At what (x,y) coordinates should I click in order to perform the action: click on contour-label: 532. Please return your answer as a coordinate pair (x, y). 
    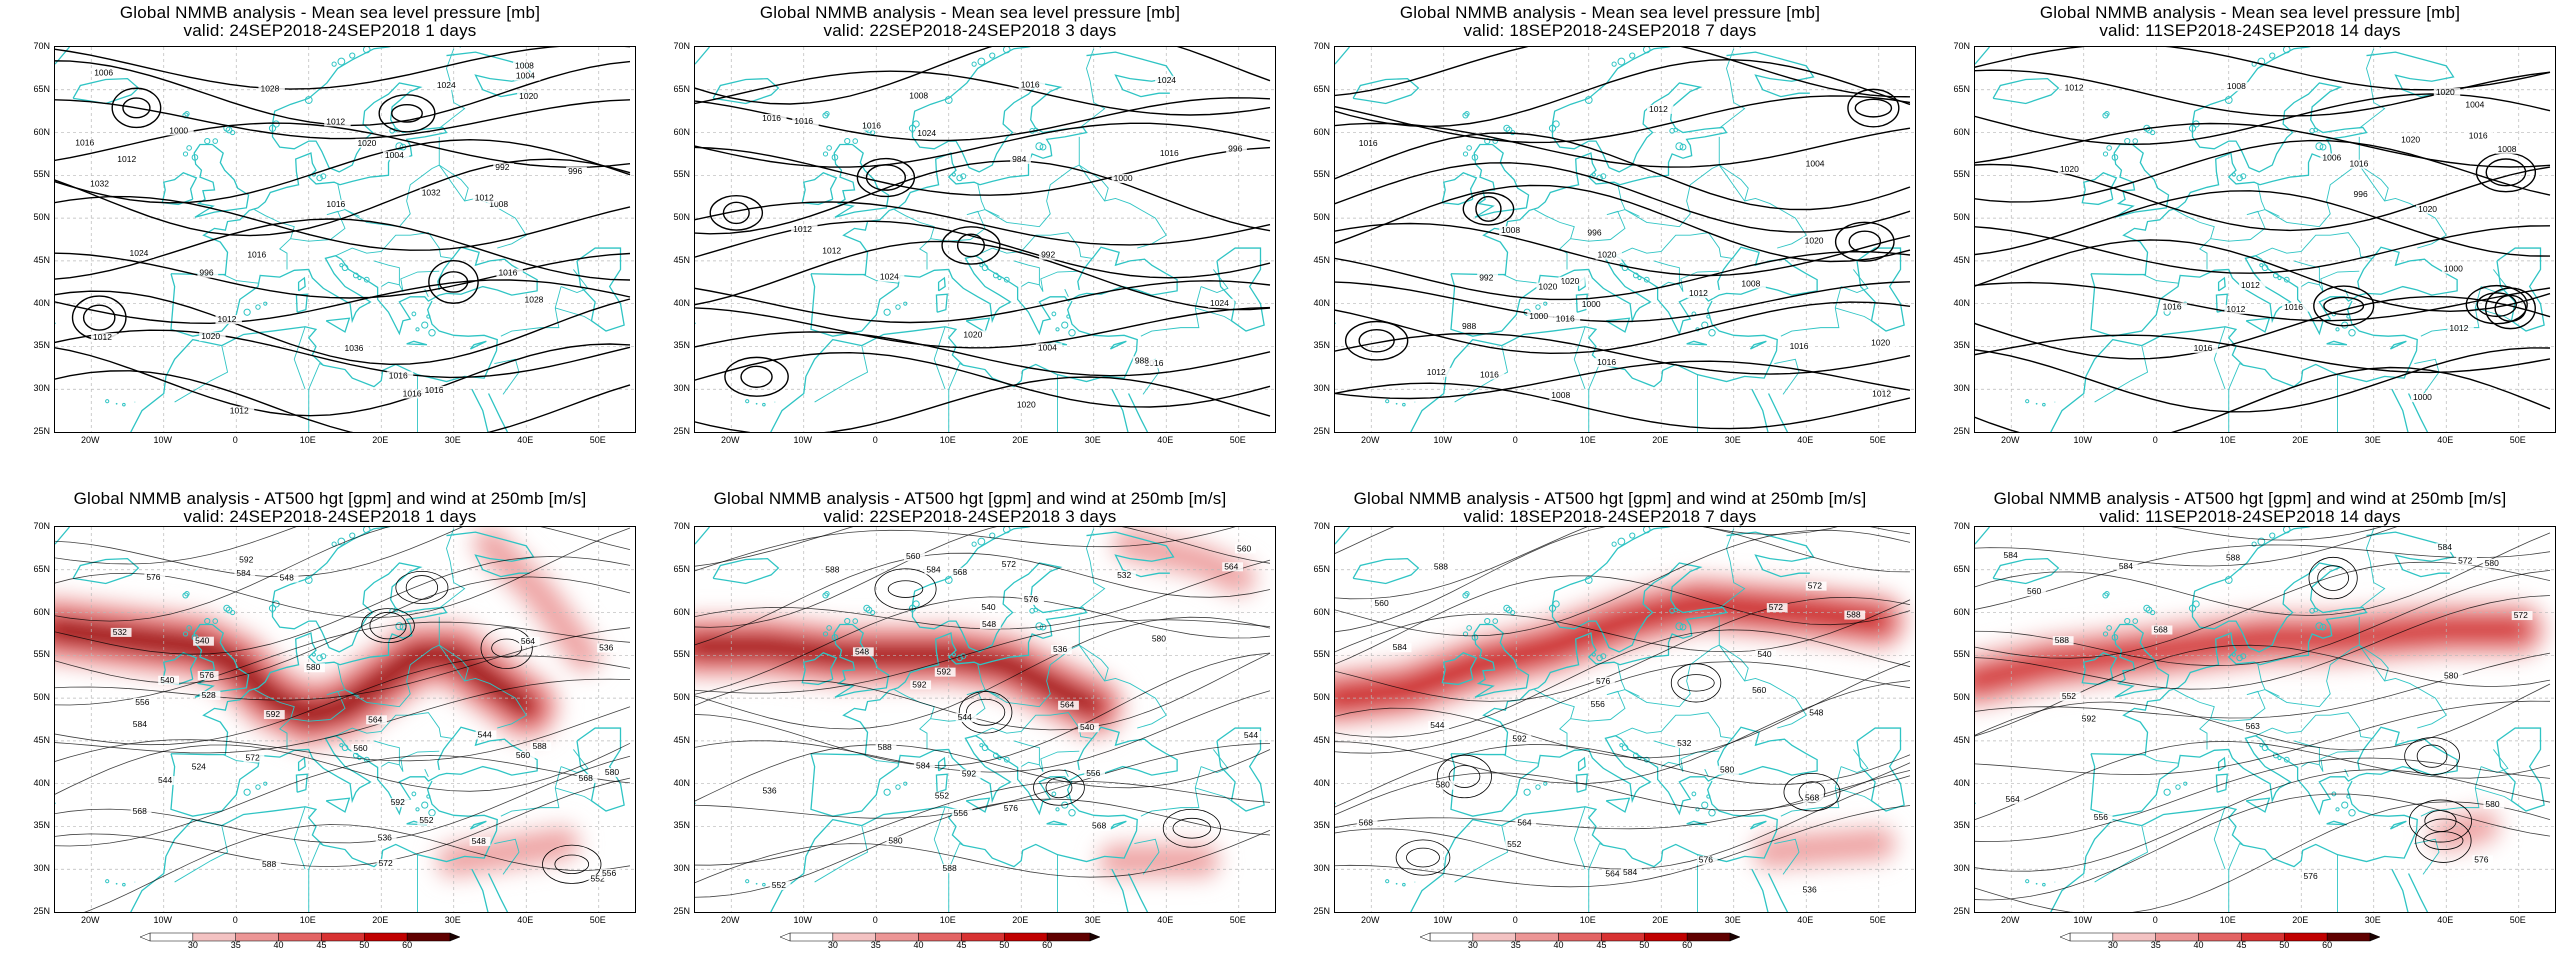
    Looking at the image, I should click on (1124, 575).